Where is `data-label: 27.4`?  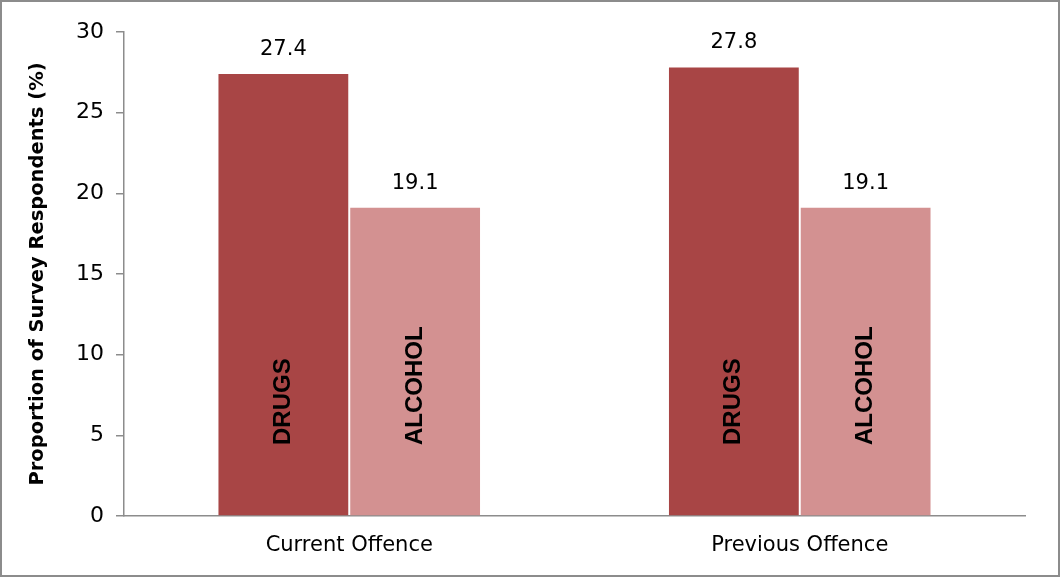 data-label: 27.4 is located at coordinates (283, 47).